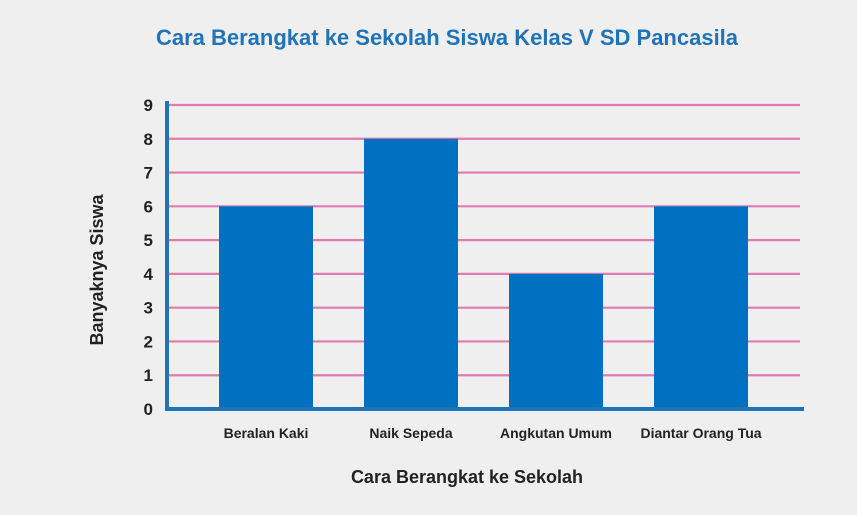 This screenshot has width=857, height=515. What do you see at coordinates (148, 409) in the screenshot?
I see `y-tick-label: 0` at bounding box center [148, 409].